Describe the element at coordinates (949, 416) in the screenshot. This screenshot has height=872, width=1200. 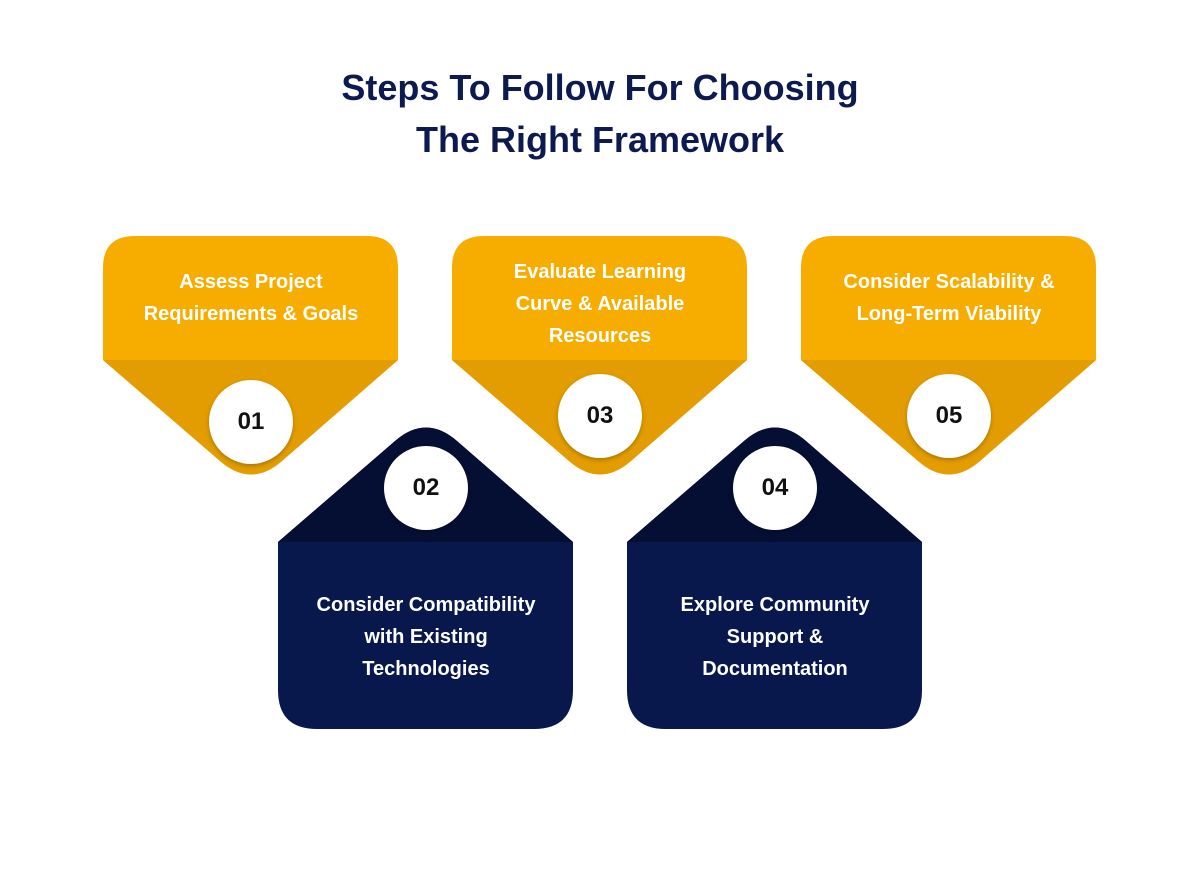
I see `step-number-05: 05` at that location.